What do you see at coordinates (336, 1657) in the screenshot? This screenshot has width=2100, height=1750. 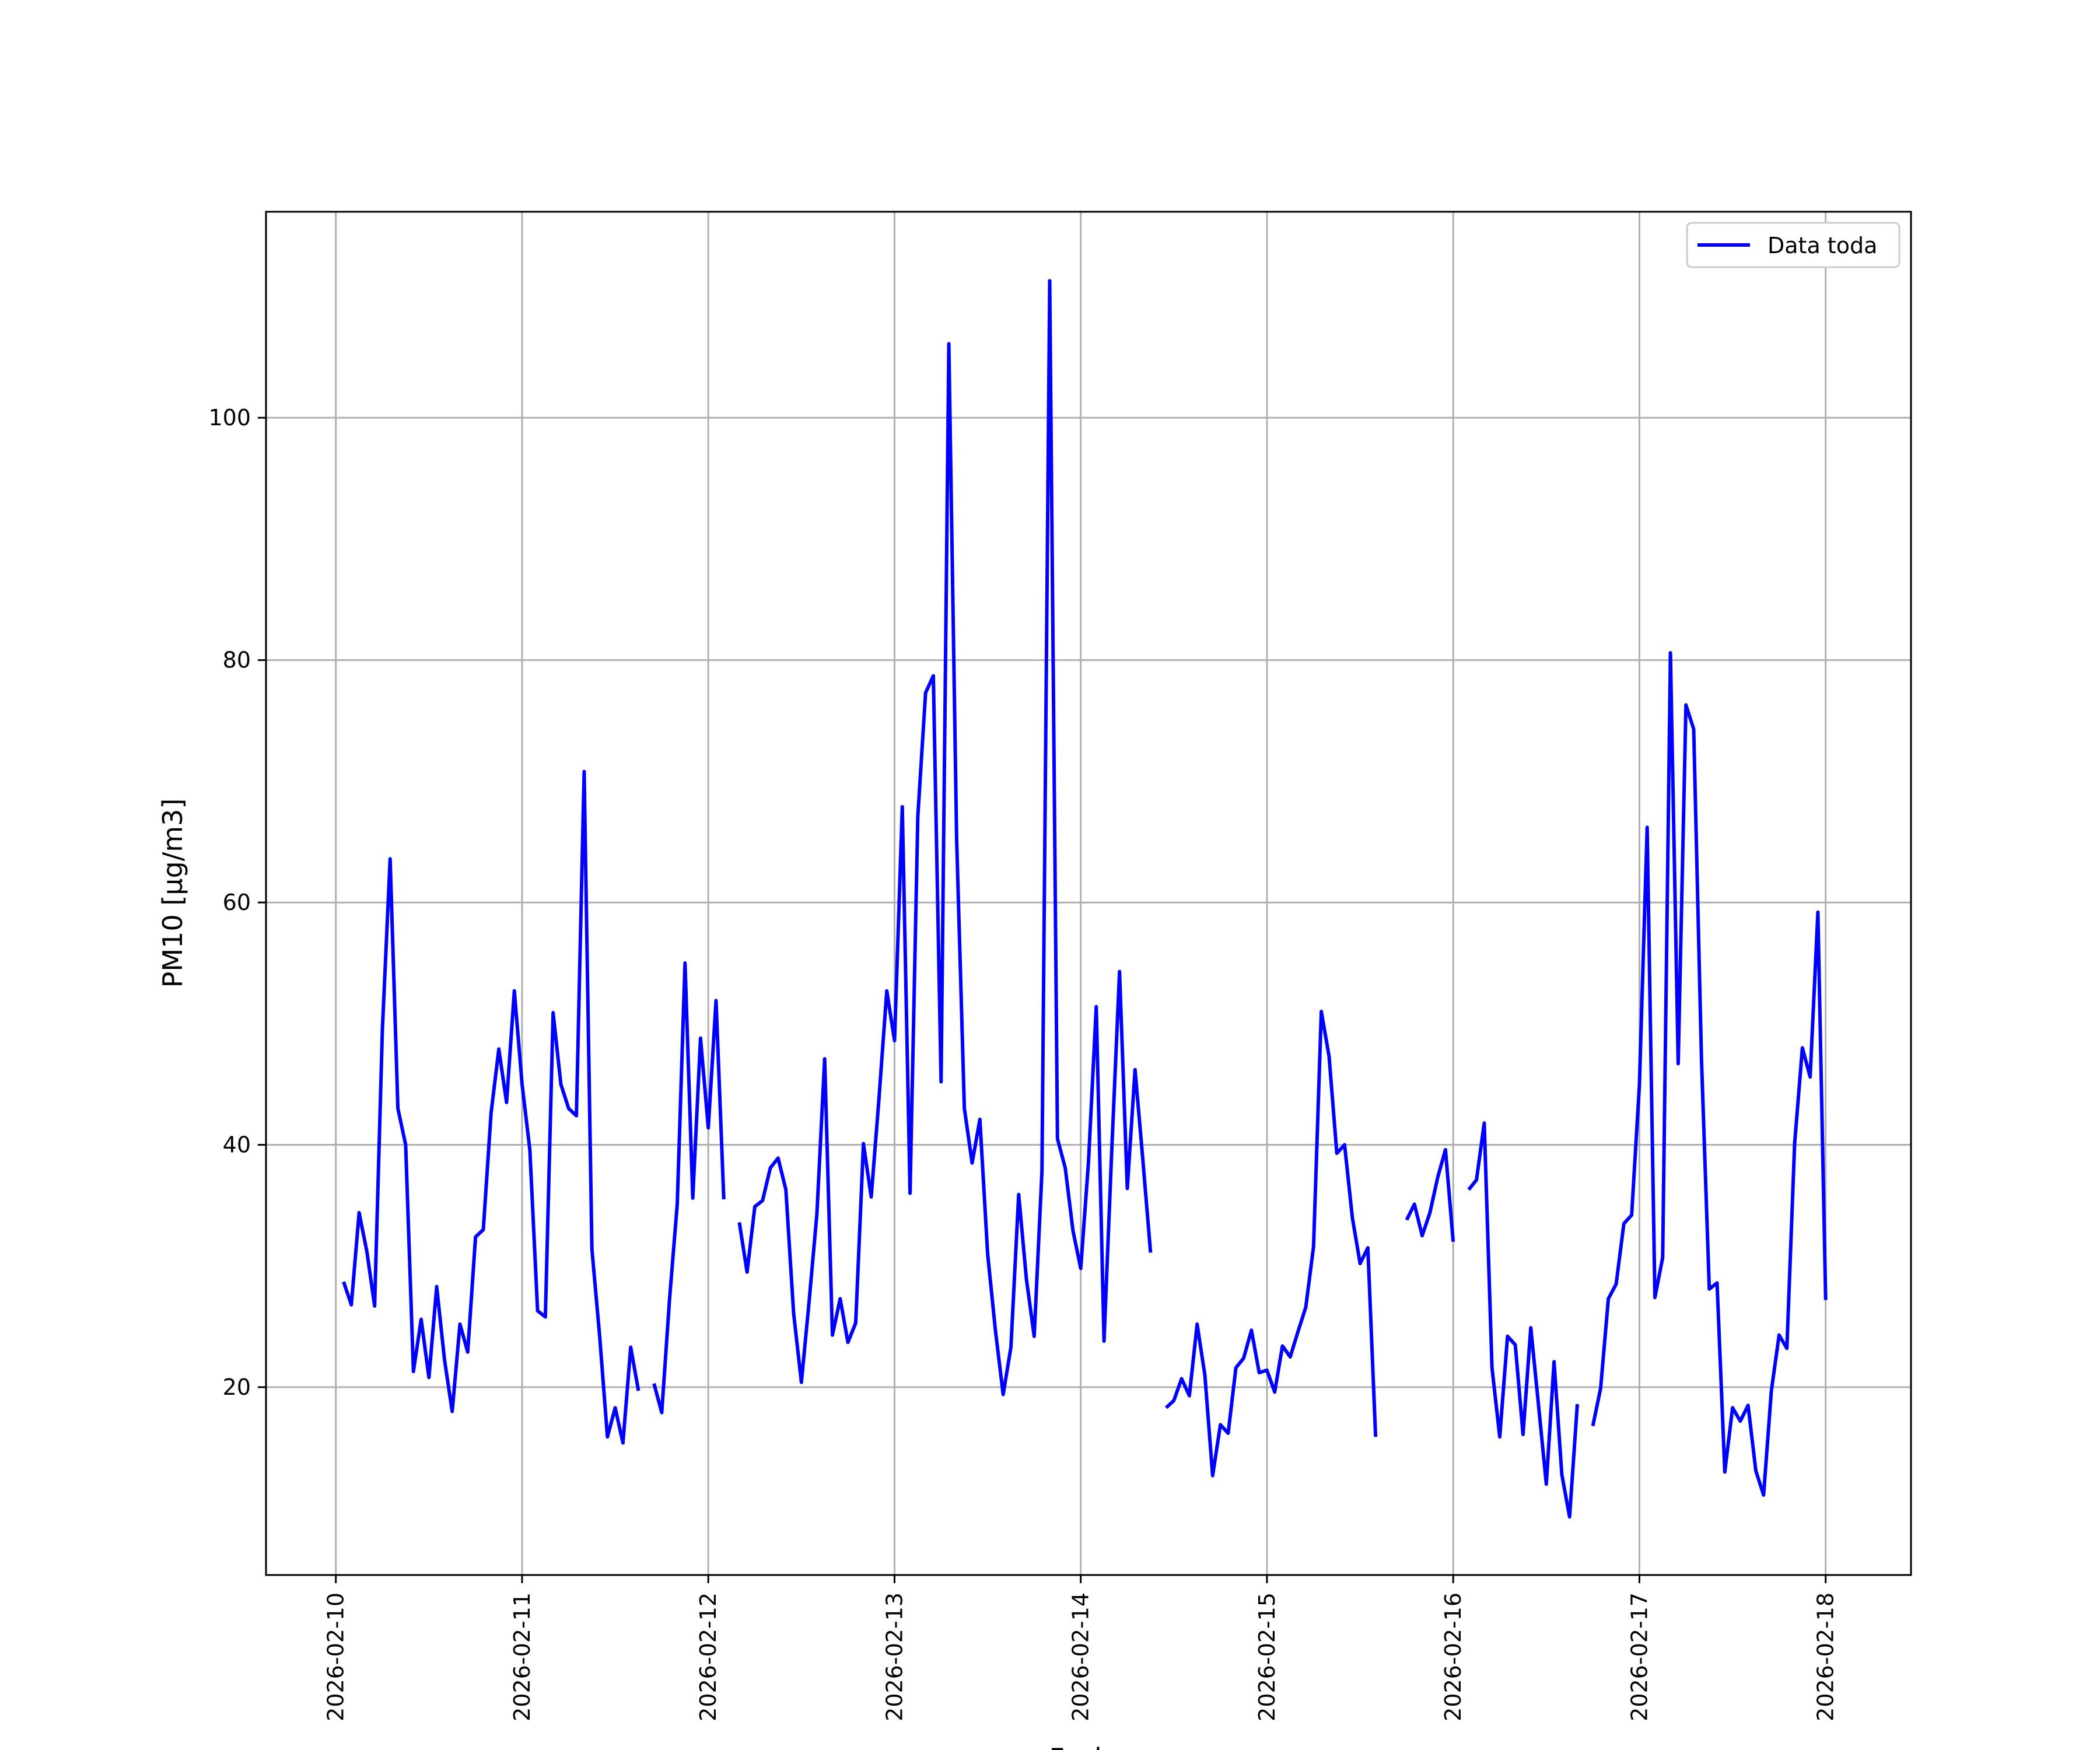 I see `x-tick-label: 2026-02-10` at bounding box center [336, 1657].